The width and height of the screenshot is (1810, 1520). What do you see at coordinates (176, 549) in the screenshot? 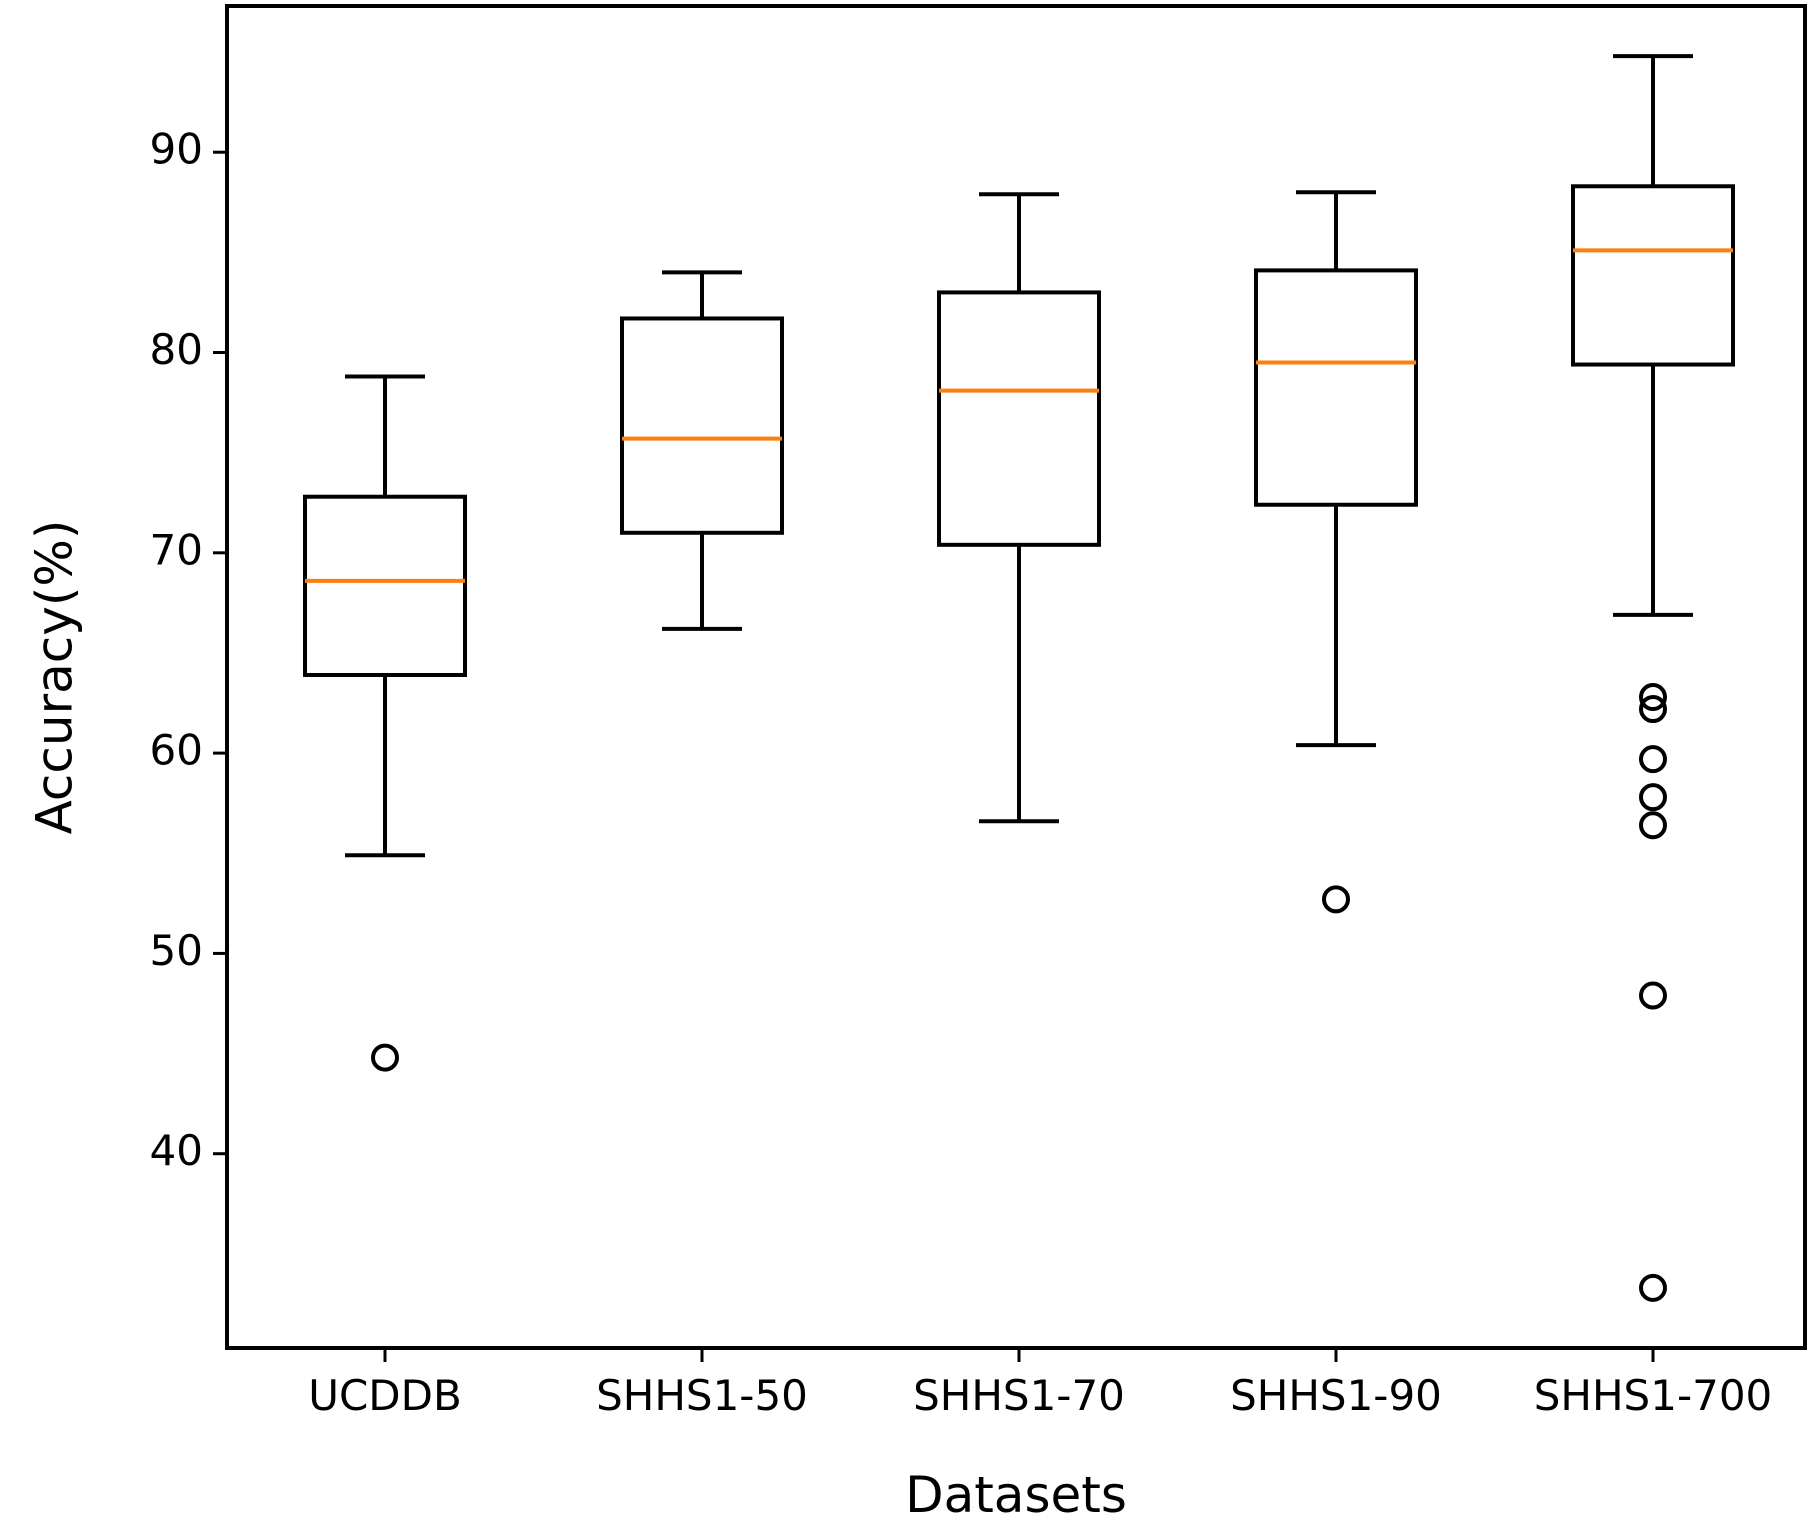
I see `y-tick-label: 70` at bounding box center [176, 549].